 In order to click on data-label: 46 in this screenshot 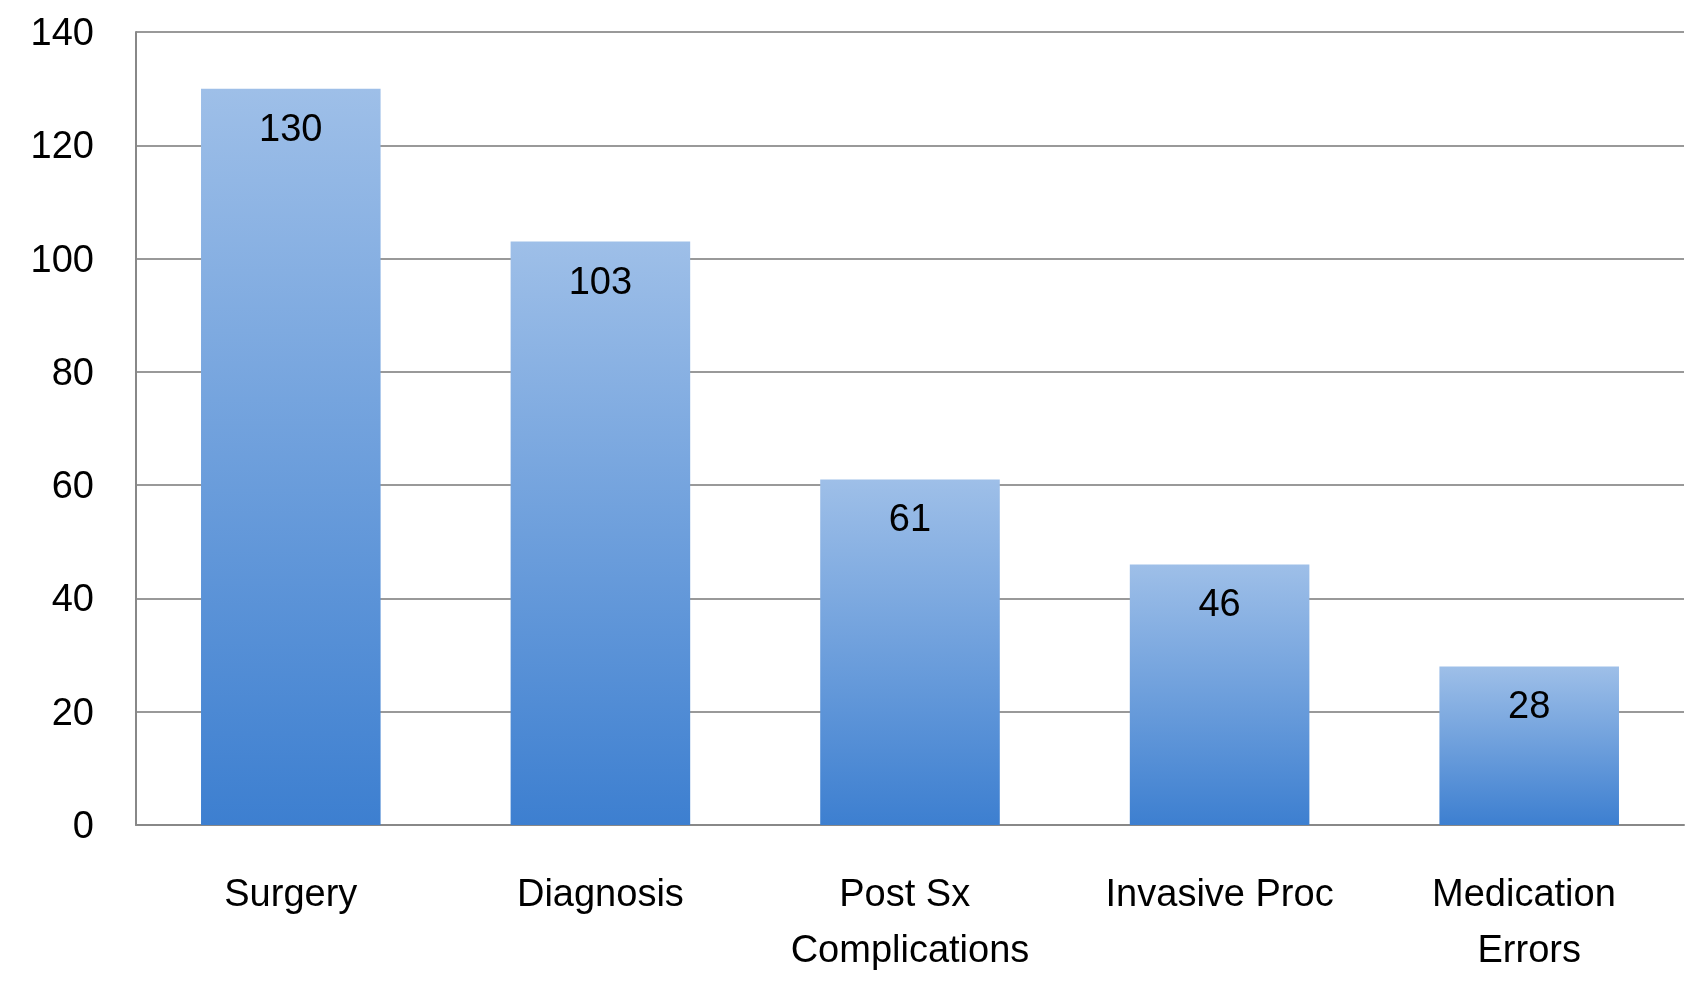, I will do `click(1219, 603)`.